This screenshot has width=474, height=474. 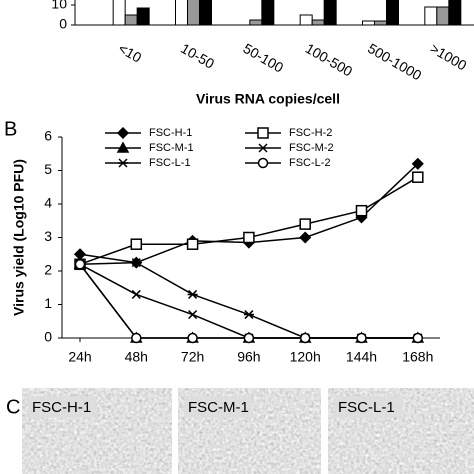 What do you see at coordinates (197, 56) in the screenshot?
I see `x-tick-label: 10-50` at bounding box center [197, 56].